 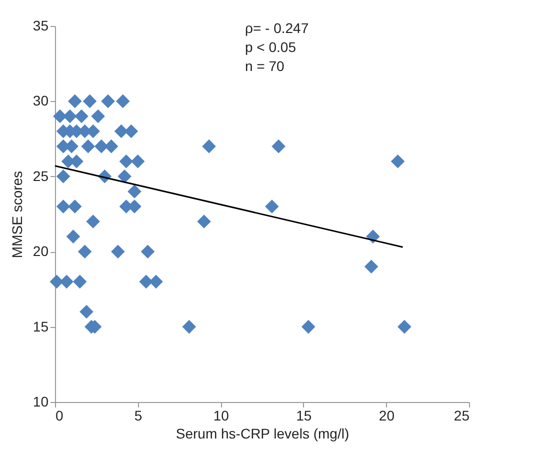 What do you see at coordinates (40, 176) in the screenshot?
I see `y-tick-label: 25` at bounding box center [40, 176].